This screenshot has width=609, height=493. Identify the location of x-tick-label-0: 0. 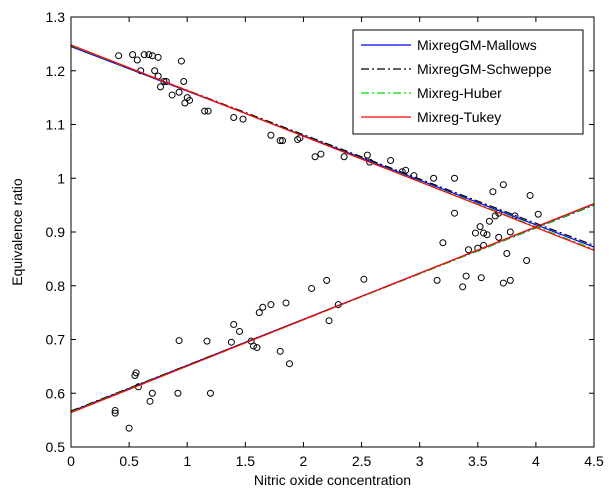
(71, 461).